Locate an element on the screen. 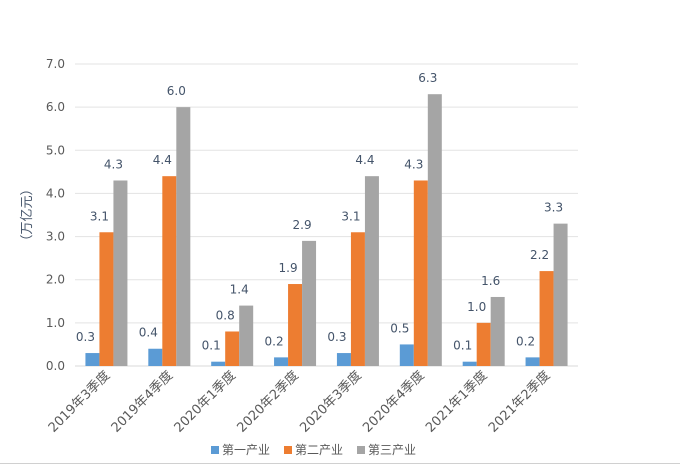  data-label: 0.4 is located at coordinates (148, 333).